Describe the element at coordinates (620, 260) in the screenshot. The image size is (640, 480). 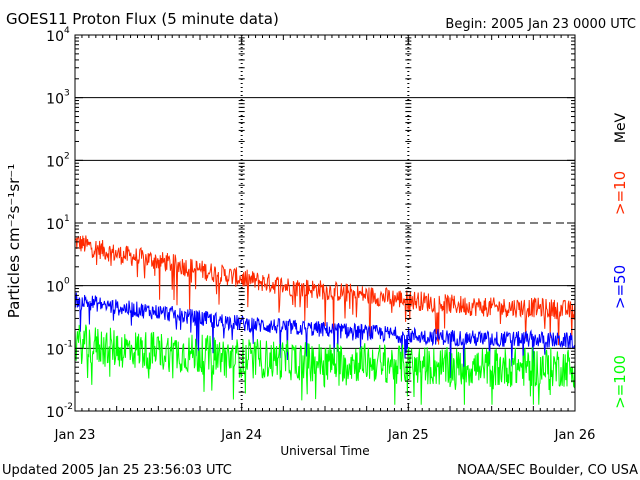
I see `legend: MeV >=10 >=50 >=100` at that location.